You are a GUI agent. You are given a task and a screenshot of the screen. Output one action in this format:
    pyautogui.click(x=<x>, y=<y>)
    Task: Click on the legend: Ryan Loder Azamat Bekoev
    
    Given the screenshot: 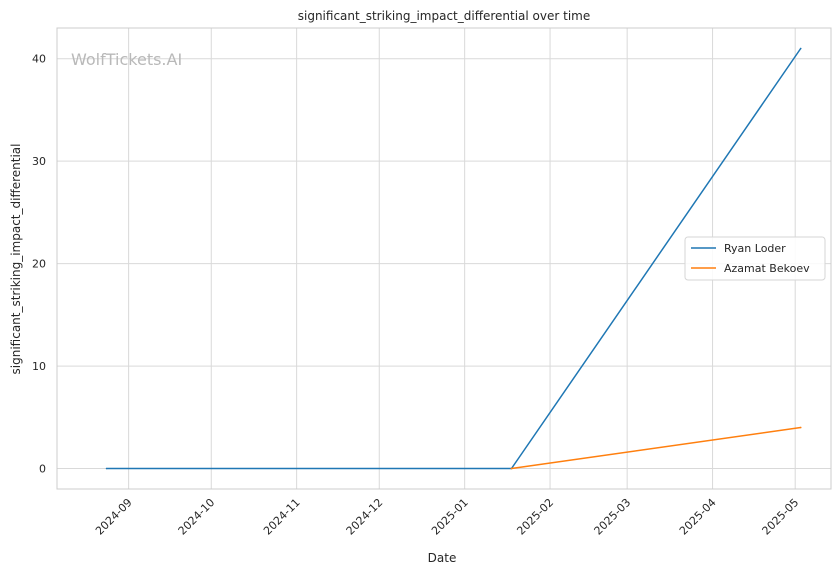 What is the action you would take?
    pyautogui.click(x=755, y=258)
    